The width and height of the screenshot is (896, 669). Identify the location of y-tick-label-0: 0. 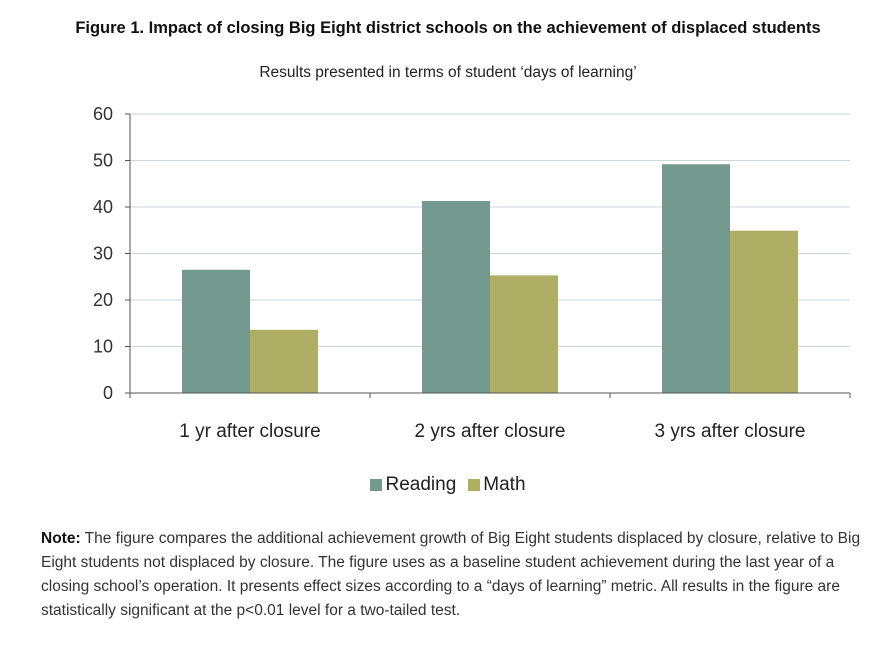
(108, 393).